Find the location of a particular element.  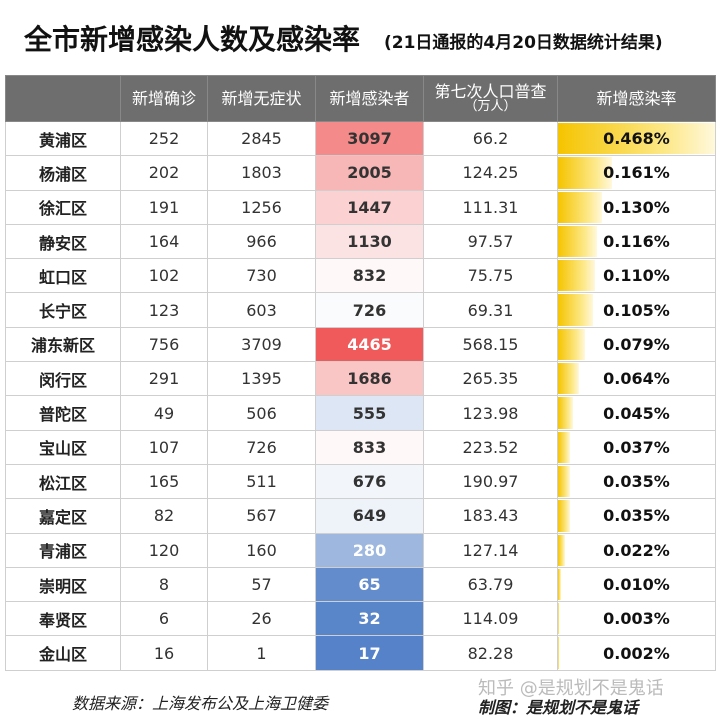

rate-text: 0.161% is located at coordinates (636, 173).